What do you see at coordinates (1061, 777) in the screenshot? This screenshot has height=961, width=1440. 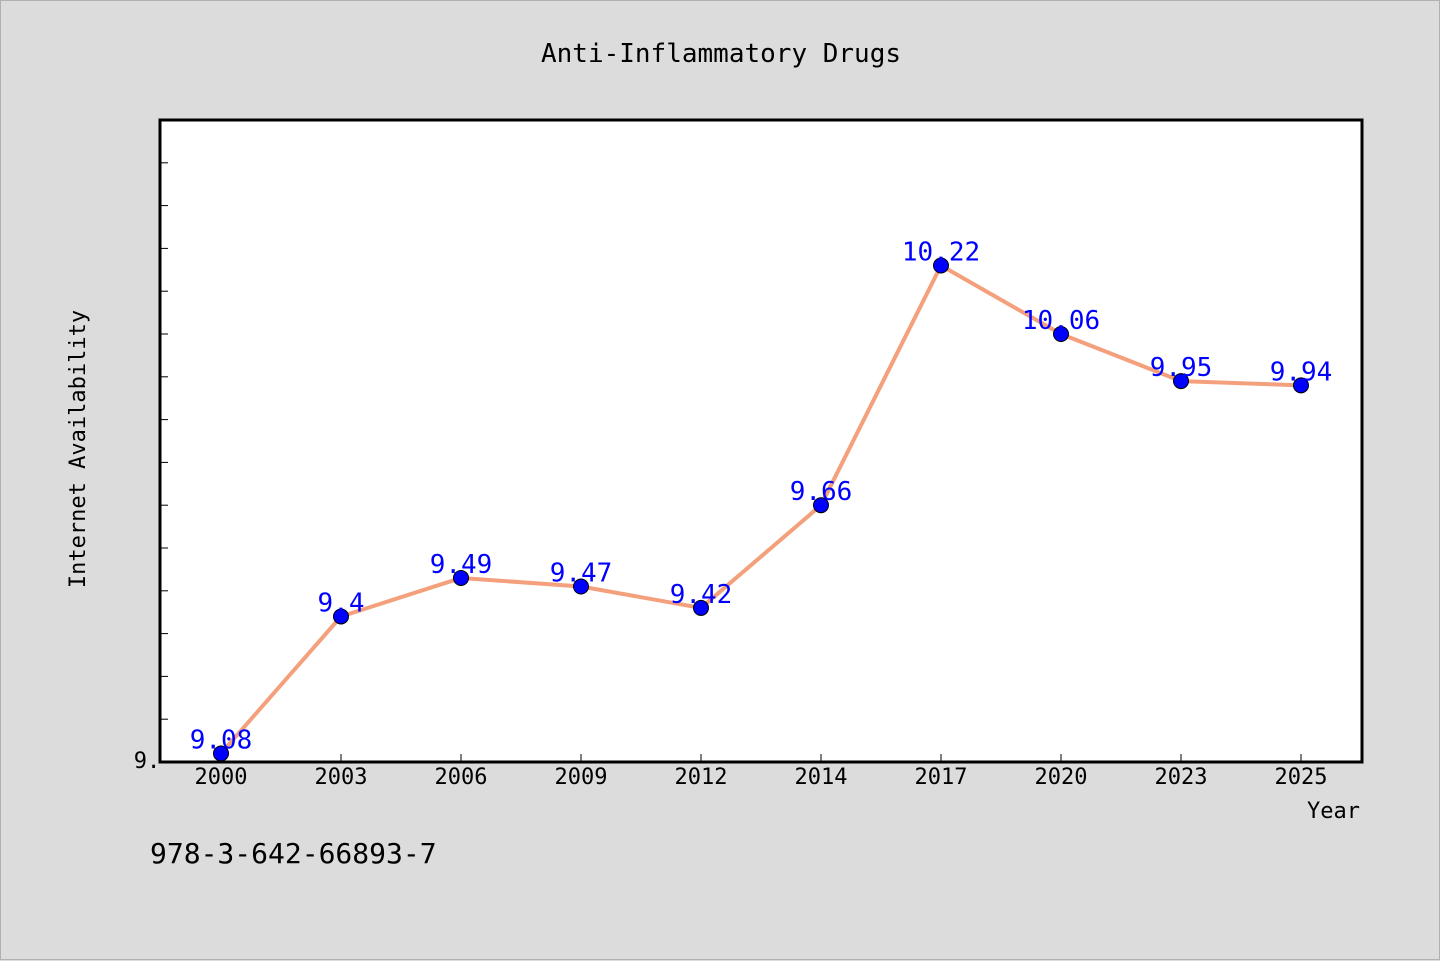 I see `x-tick-label: 2020` at bounding box center [1061, 777].